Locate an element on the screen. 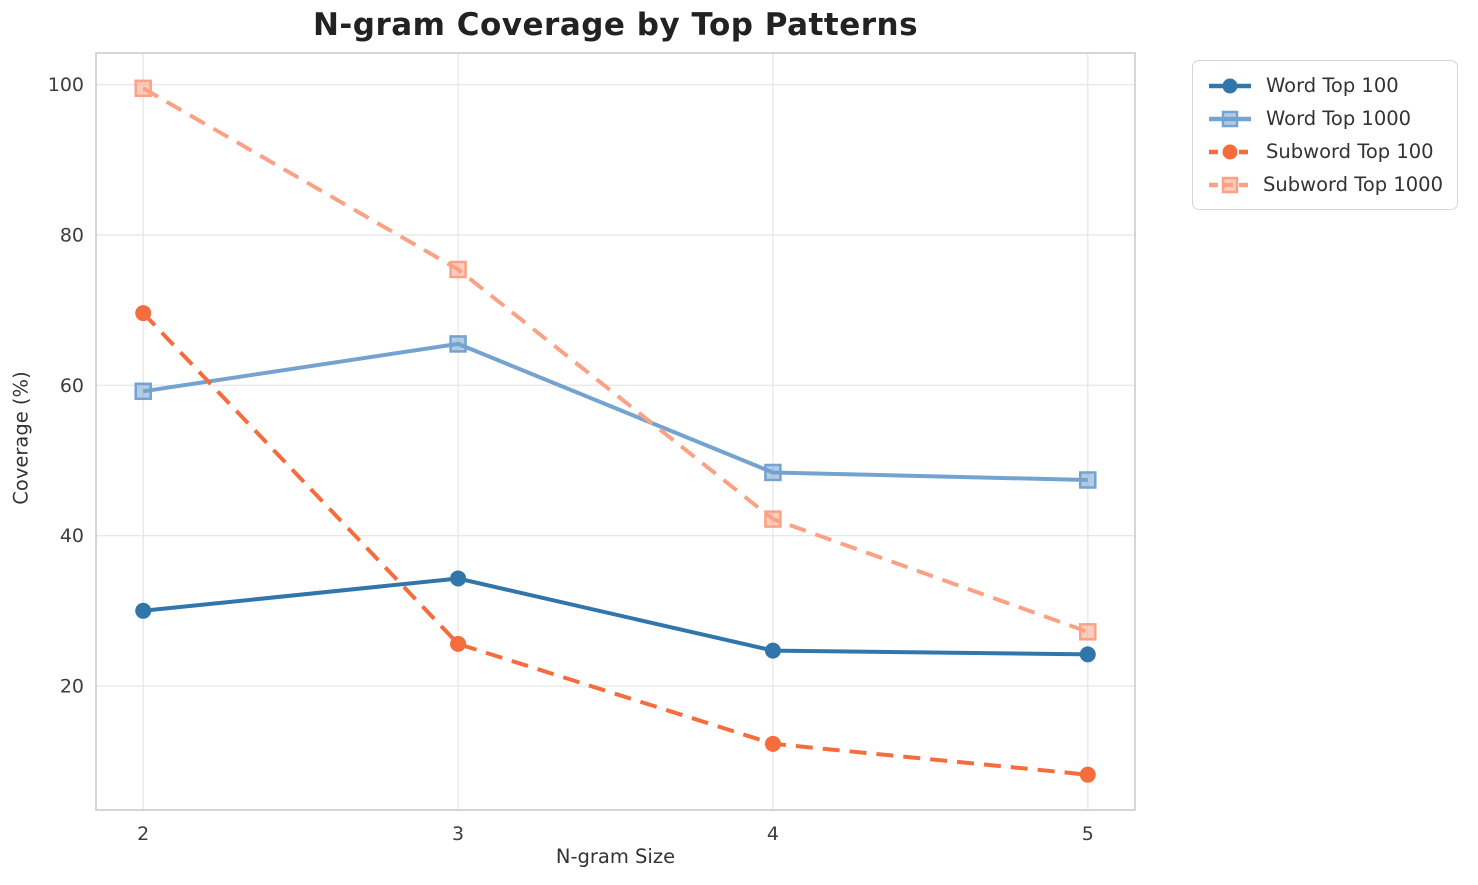  y-tick-label: 80 is located at coordinates (72, 235).